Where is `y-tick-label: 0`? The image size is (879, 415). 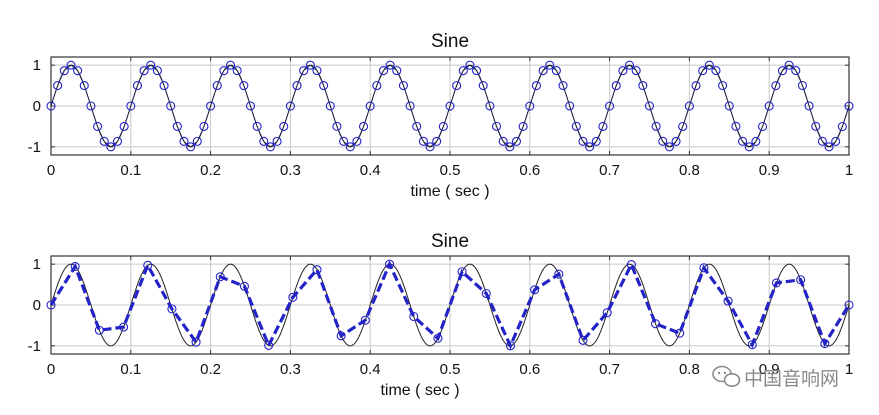
y-tick-label: 0 is located at coordinates (37, 305).